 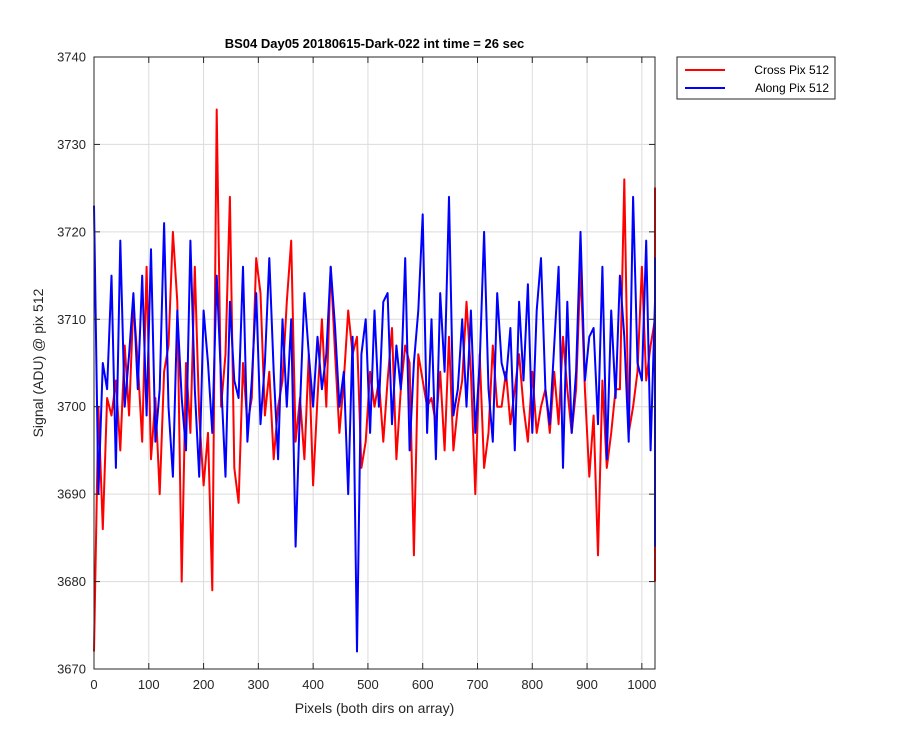 What do you see at coordinates (587, 684) in the screenshot?
I see `x-tick-label: 900` at bounding box center [587, 684].